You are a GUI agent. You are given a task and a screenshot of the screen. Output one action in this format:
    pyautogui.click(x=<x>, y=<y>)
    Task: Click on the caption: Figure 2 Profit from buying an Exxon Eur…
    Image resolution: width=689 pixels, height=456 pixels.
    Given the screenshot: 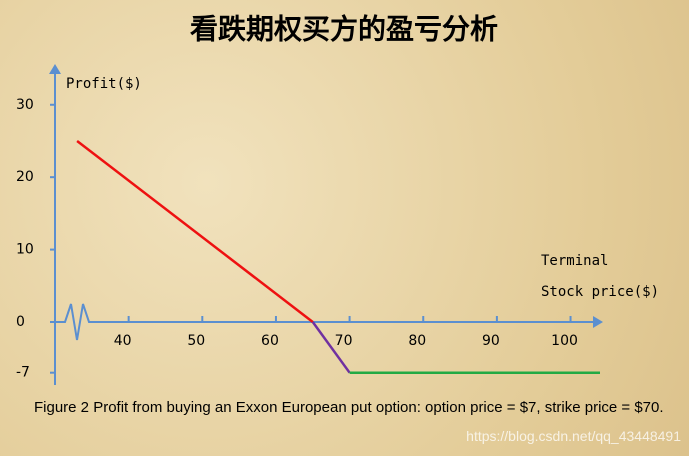 What is the action you would take?
    pyautogui.click(x=349, y=407)
    